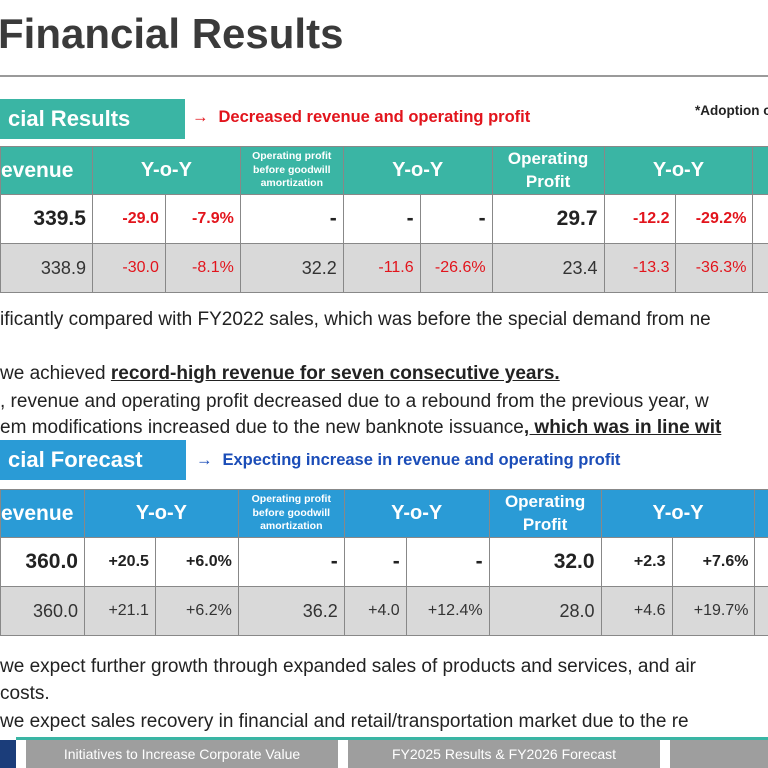 The image size is (768, 768). What do you see at coordinates (92, 119) in the screenshot?
I see `section-header-results: cial Results` at bounding box center [92, 119].